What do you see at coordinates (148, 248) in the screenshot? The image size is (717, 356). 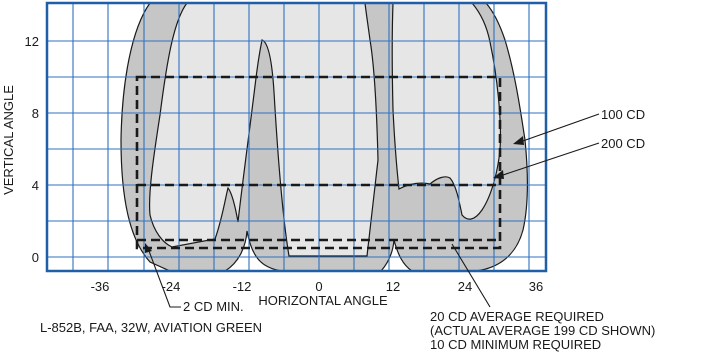 I see `arrowhead-2cd-min` at bounding box center [148, 248].